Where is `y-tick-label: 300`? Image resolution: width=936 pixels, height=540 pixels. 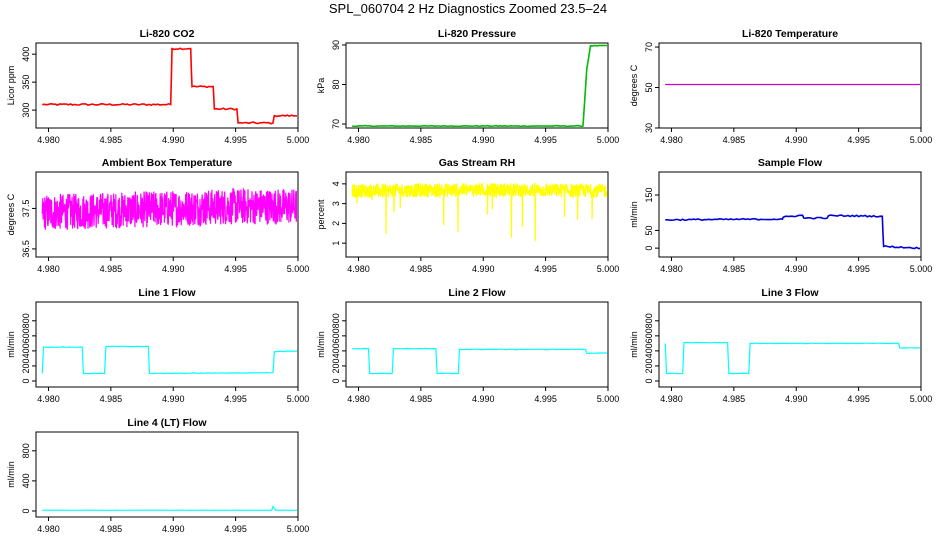
y-tick-label: 300 is located at coordinates (26, 110).